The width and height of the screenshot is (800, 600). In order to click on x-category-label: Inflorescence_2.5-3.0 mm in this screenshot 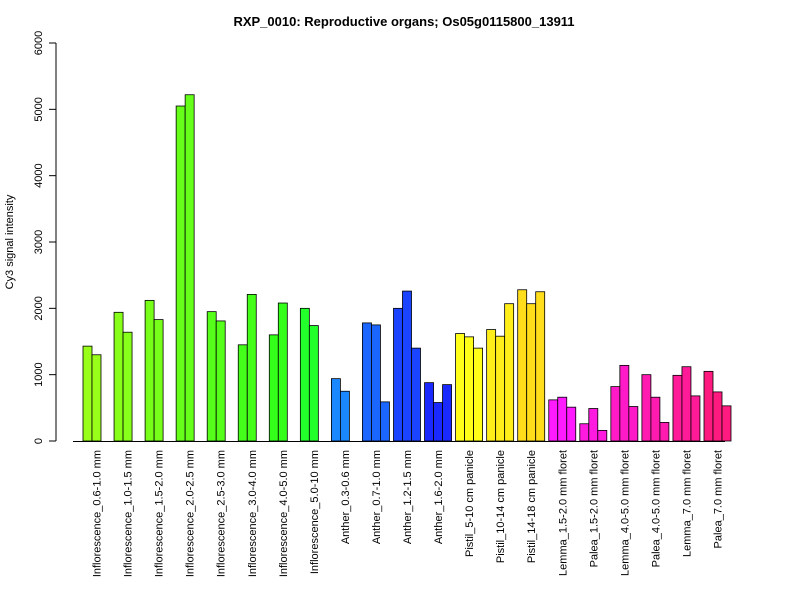, I will do `click(222, 513)`.